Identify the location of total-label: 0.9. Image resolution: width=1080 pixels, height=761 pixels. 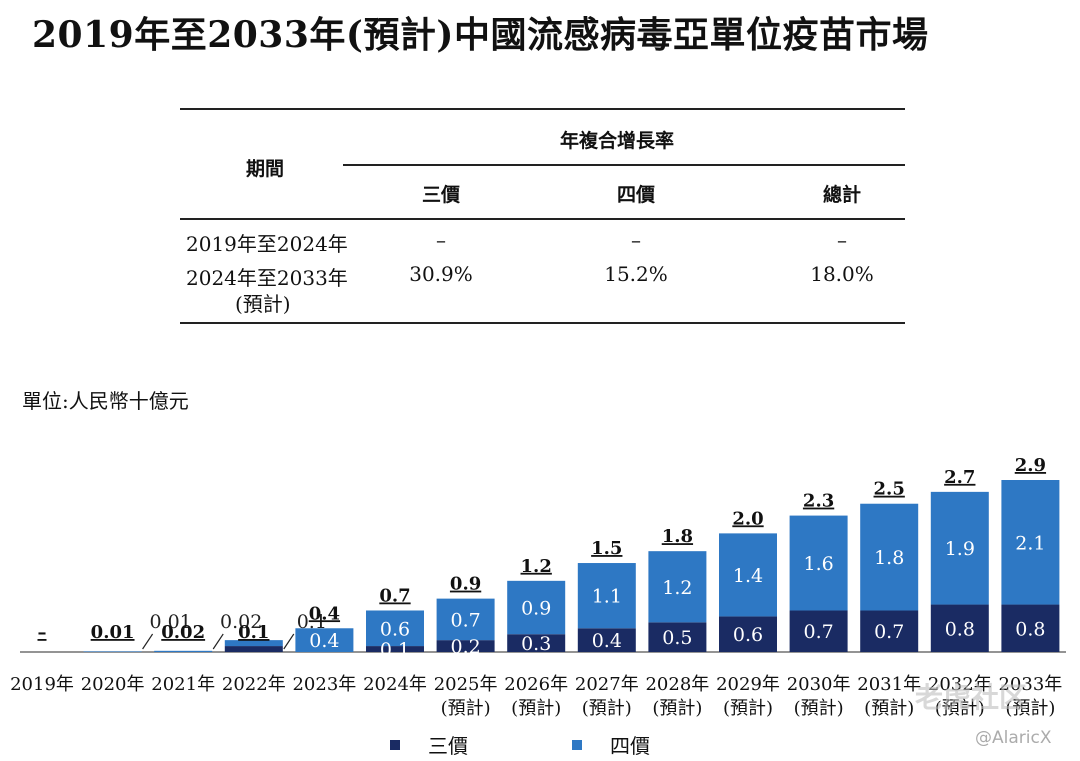
(465, 584).